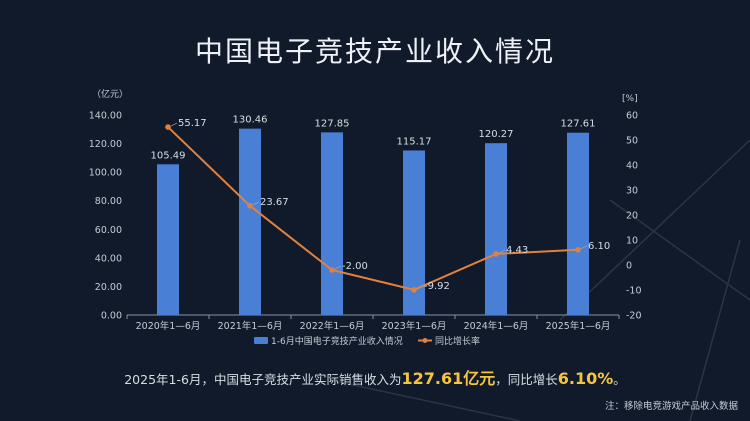  Describe the element at coordinates (263, 379) in the screenshot. I see `summary-prefix: 2025年1-6月，中国电子竞技产业实际销售收入为` at that location.